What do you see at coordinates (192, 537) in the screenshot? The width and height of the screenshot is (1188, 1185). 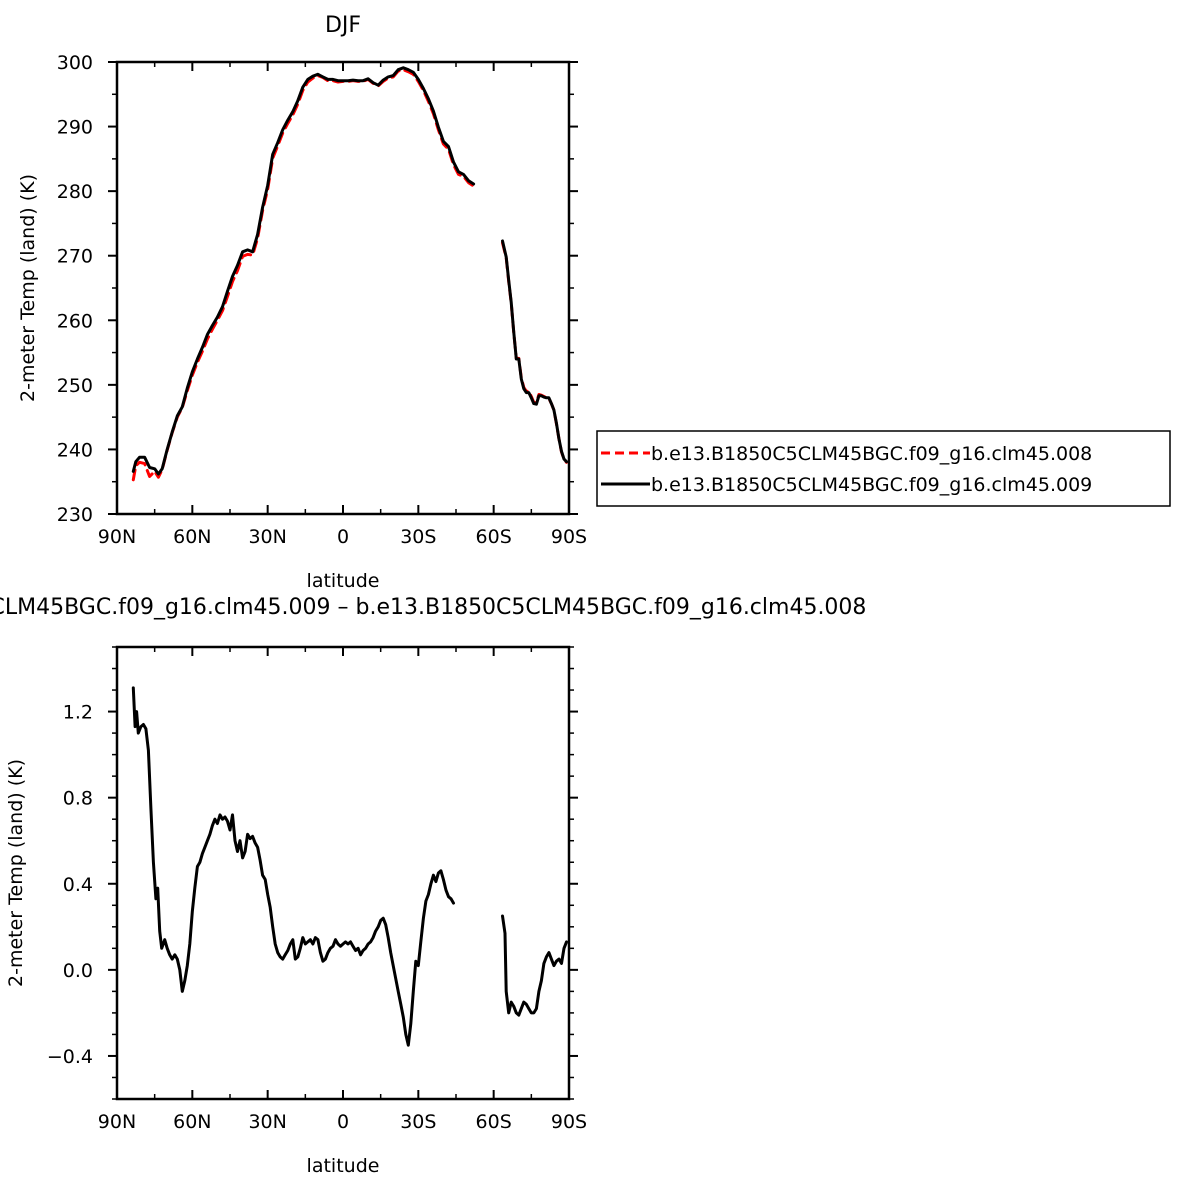 I see `top-x-tick-label: 60N` at bounding box center [192, 537].